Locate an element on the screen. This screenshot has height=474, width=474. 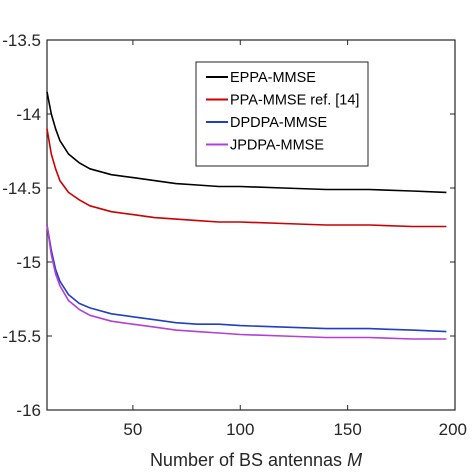
x-tick-label: 200 is located at coordinates (453, 429).